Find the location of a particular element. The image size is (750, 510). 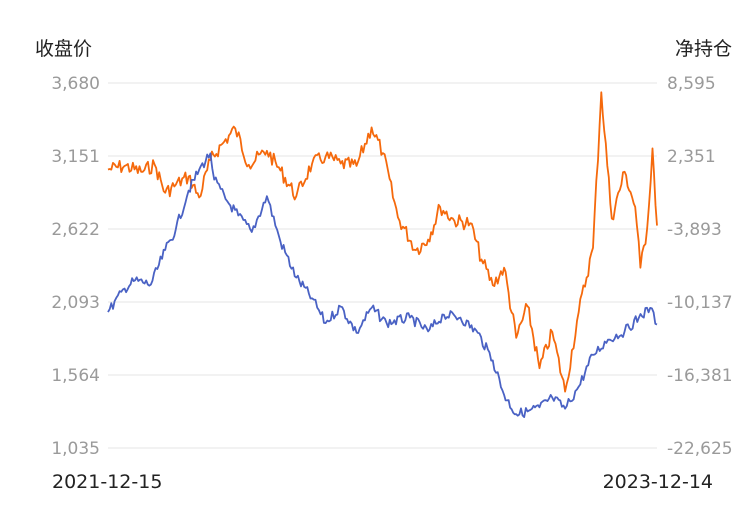

right-tick-label: -16,381 is located at coordinates (700, 376).